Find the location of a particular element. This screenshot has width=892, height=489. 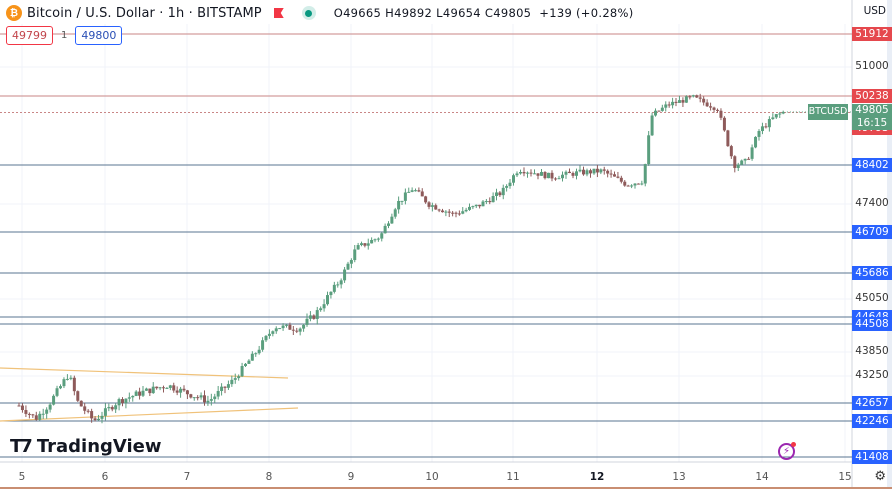

time-tick: 9 is located at coordinates (351, 477).